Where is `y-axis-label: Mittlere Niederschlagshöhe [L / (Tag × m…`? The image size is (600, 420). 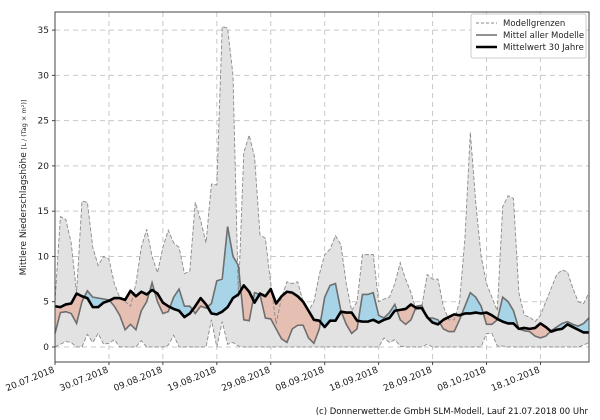 y-axis-label: Mittlere Niederschlagshöhe [L / (Tag × m… is located at coordinates (24, 188).